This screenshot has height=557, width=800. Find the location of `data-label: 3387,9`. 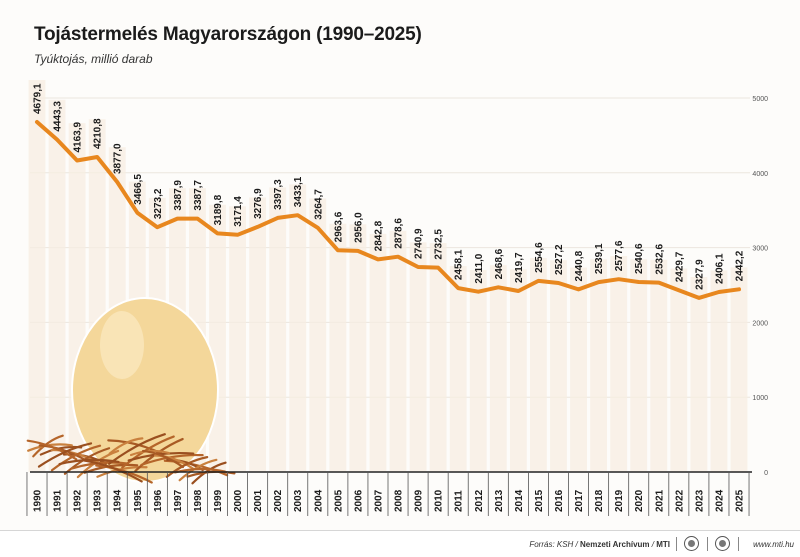

data-label: 3387,9 is located at coordinates (178, 195).